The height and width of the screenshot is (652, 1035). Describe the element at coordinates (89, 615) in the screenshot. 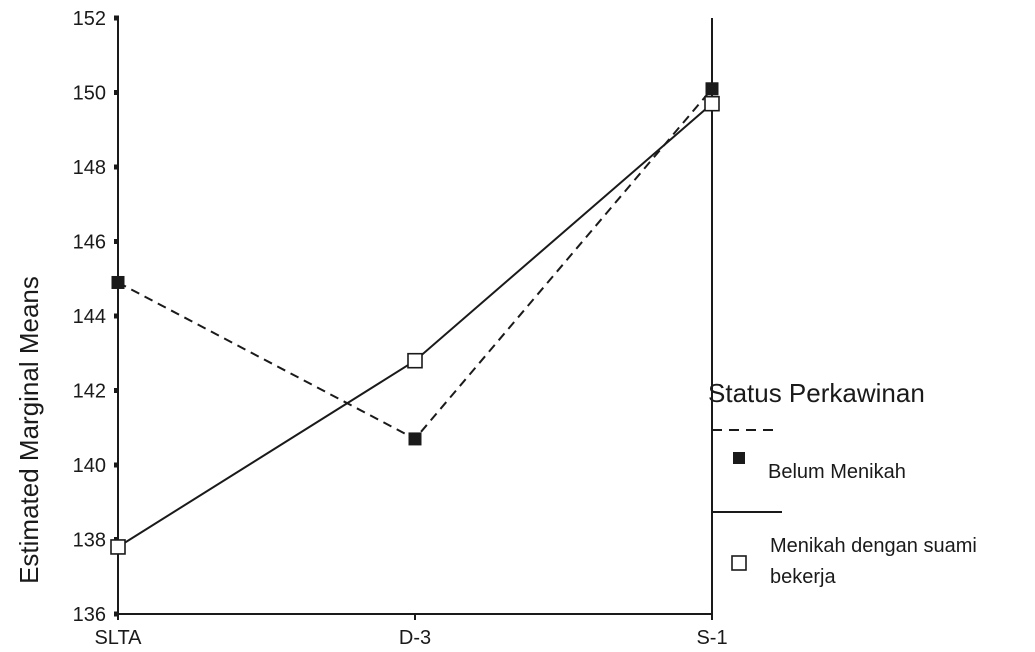

I see `y-tick-label: 136` at that location.